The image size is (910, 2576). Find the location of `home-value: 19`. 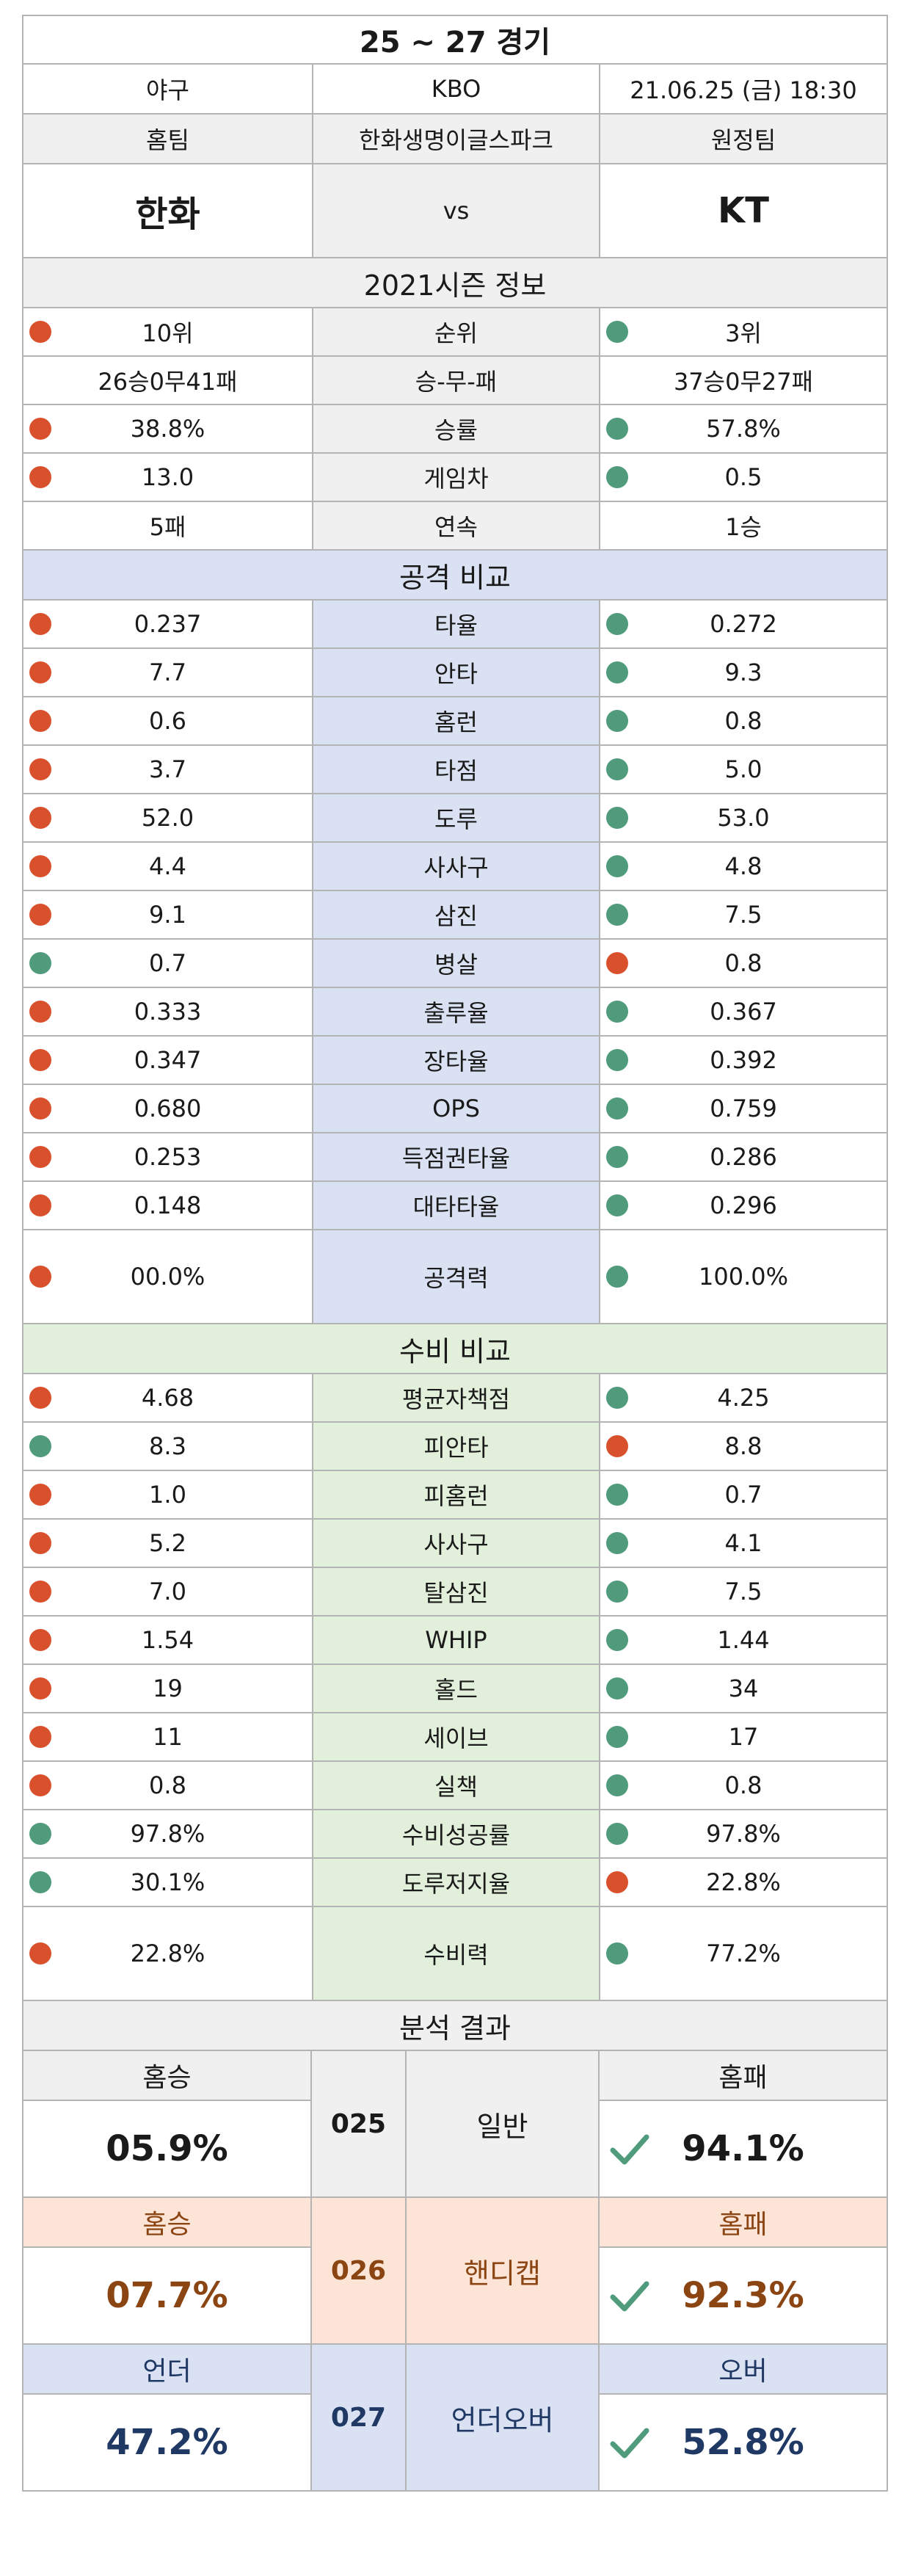

home-value: 19 is located at coordinates (167, 1689).